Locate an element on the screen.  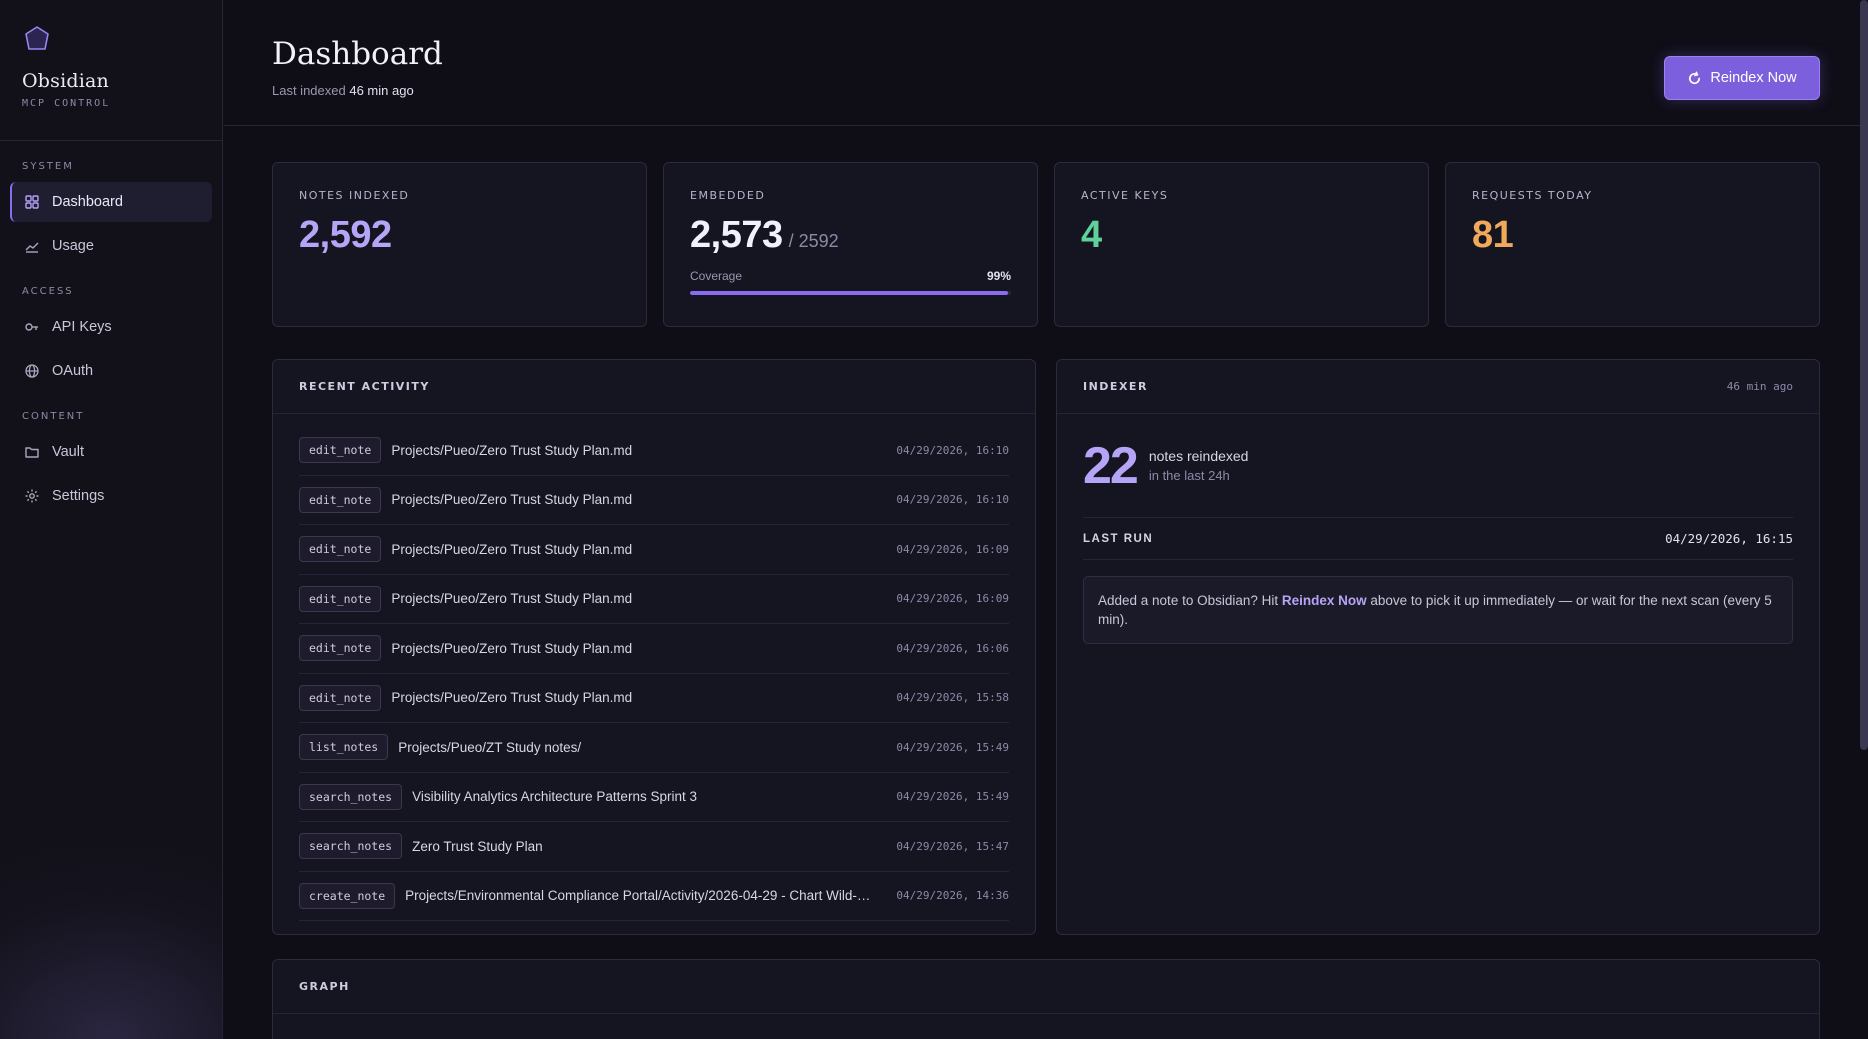
hint-reindex-now: Reindex Now is located at coordinates (1324, 600).